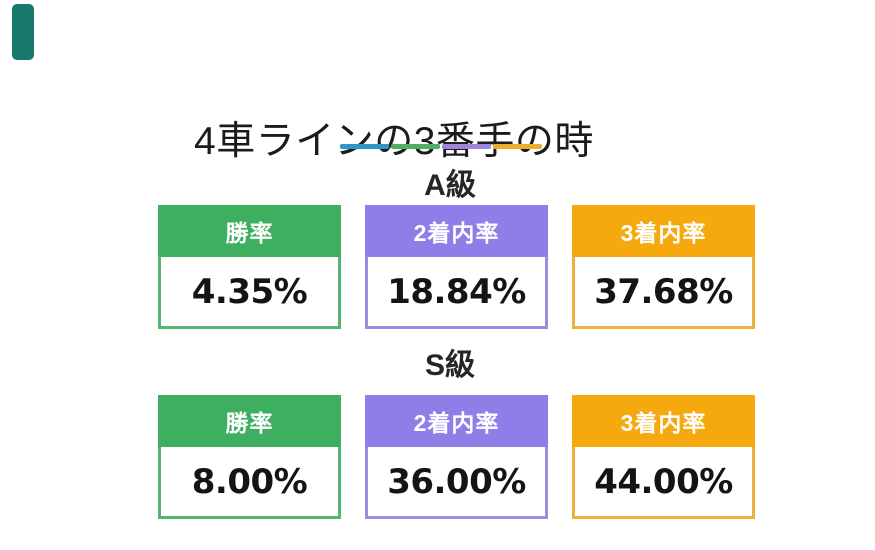 The height and width of the screenshot is (550, 875). Describe the element at coordinates (415, 146) in the screenshot. I see `divider-segment-green` at that location.